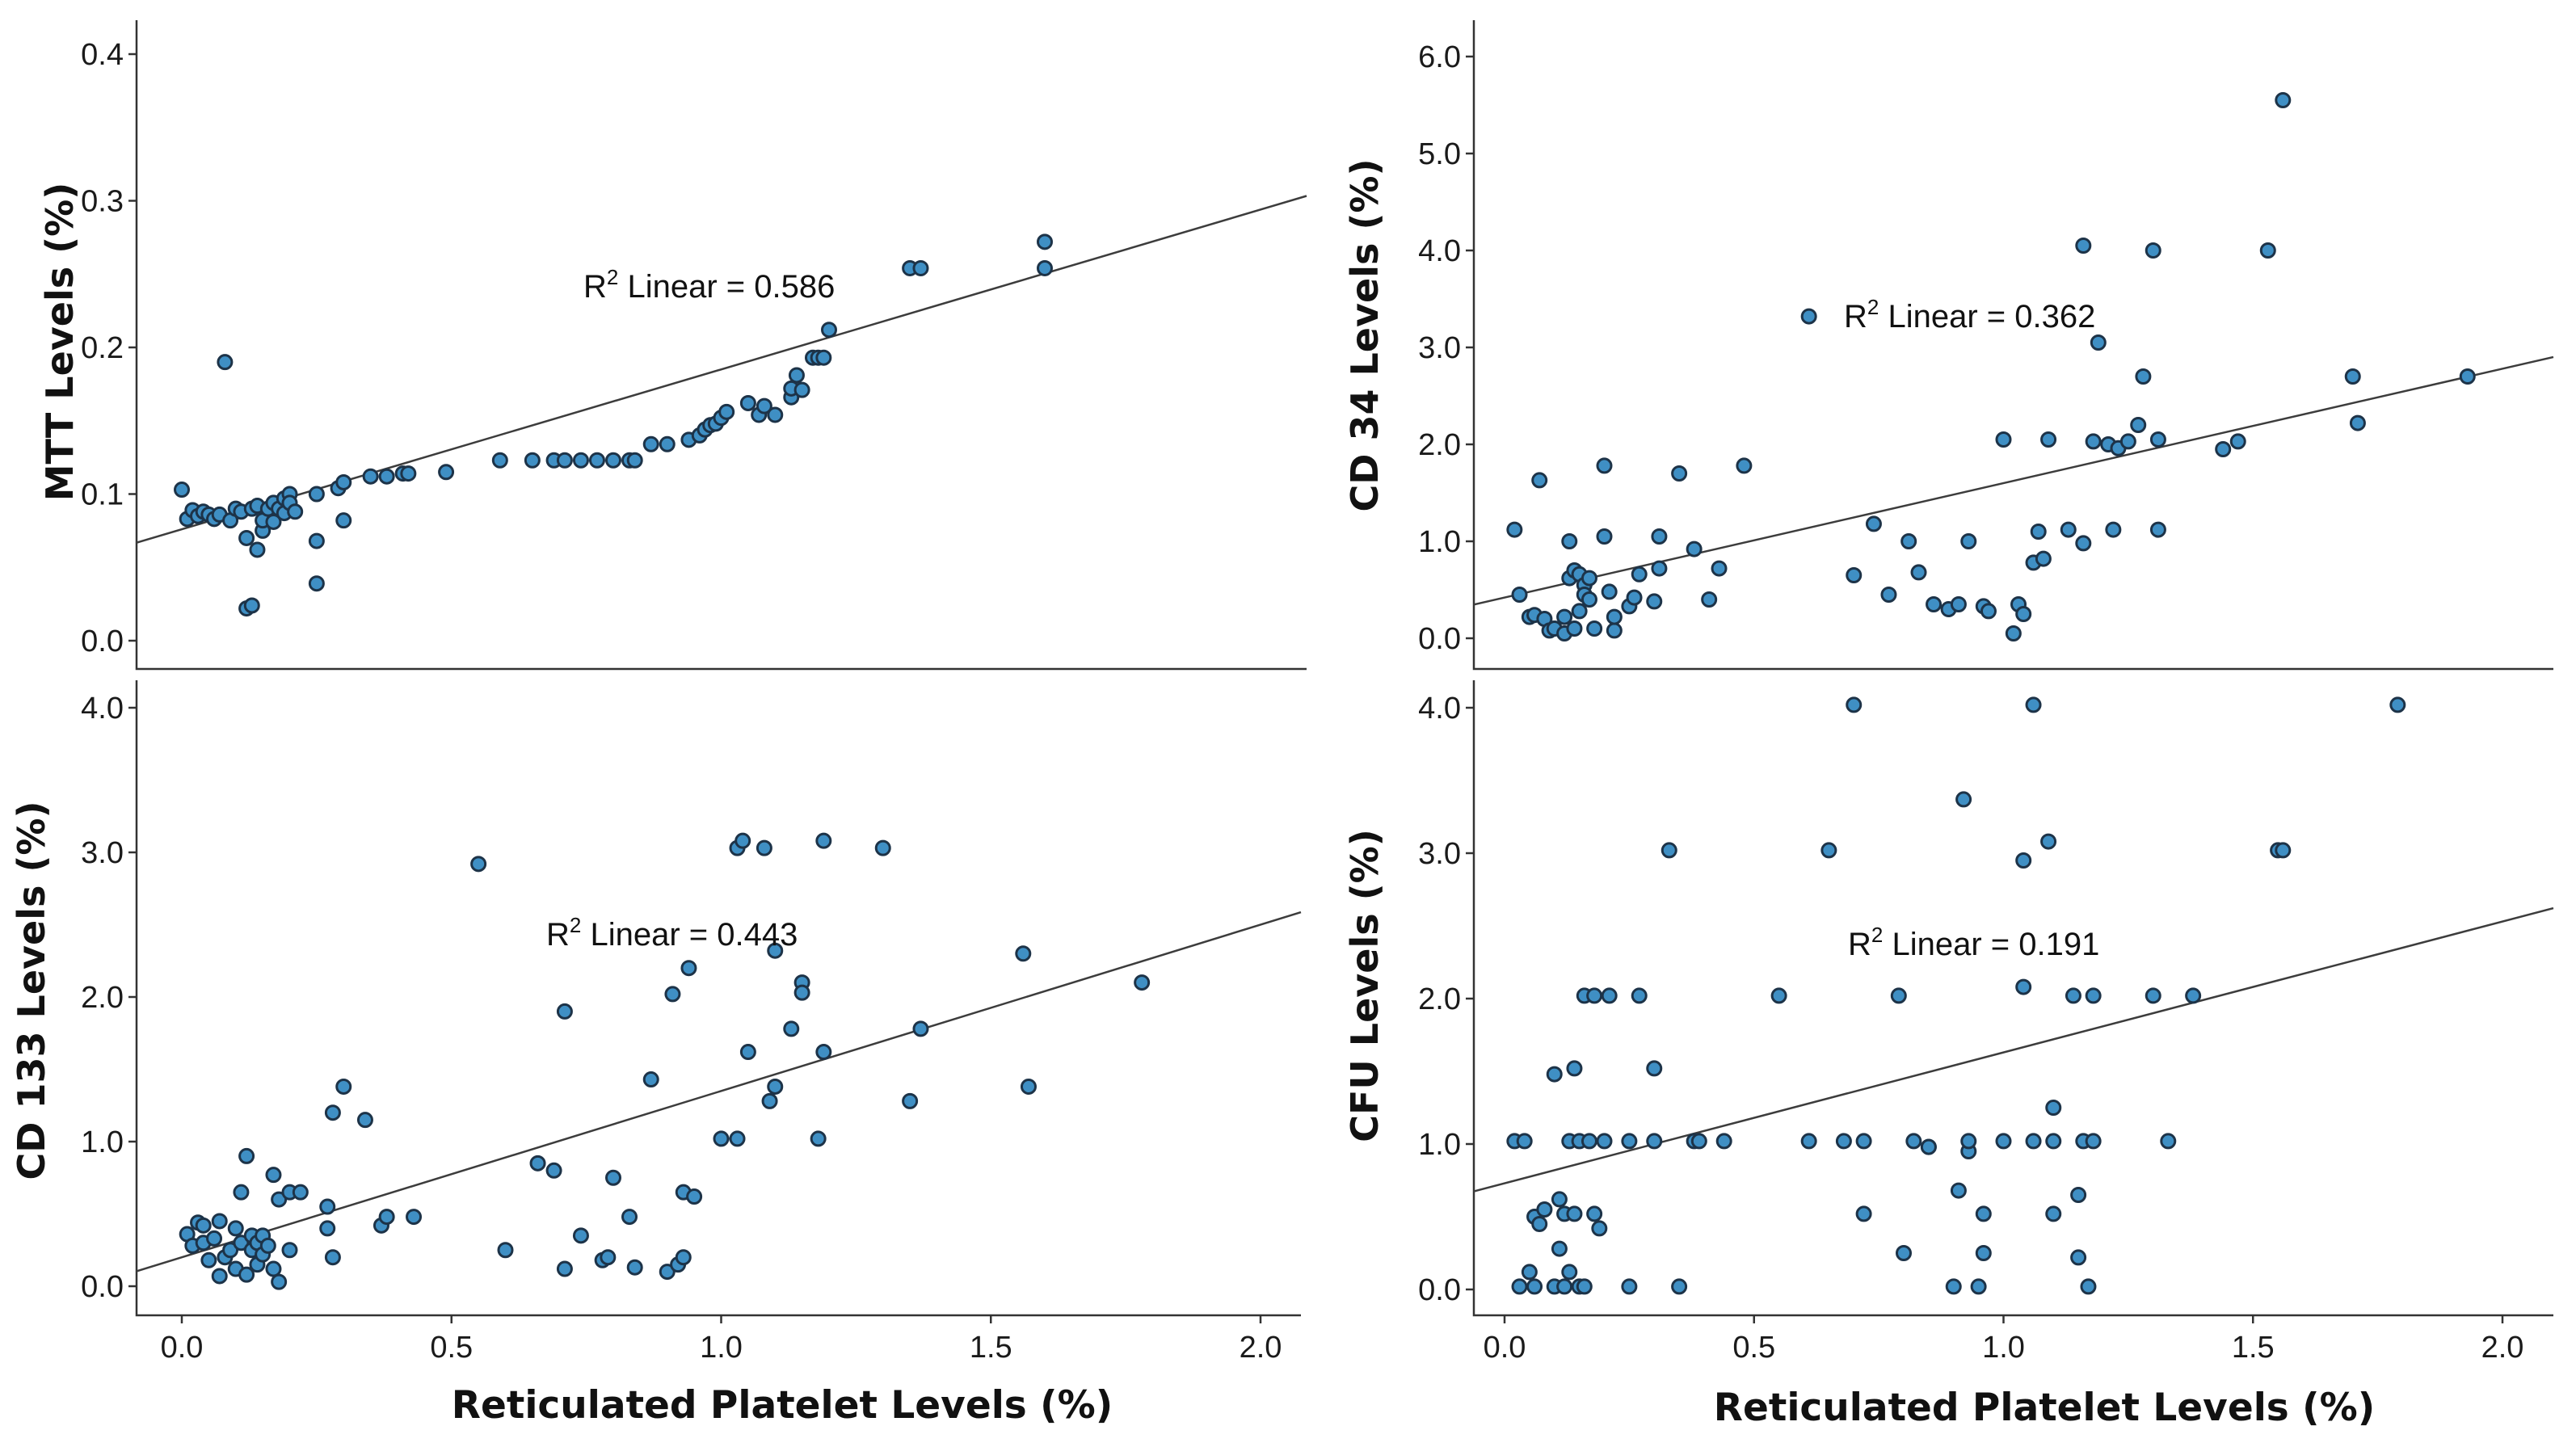  I want to click on mtt-y-tick-label: 0.4, so click(102, 55).